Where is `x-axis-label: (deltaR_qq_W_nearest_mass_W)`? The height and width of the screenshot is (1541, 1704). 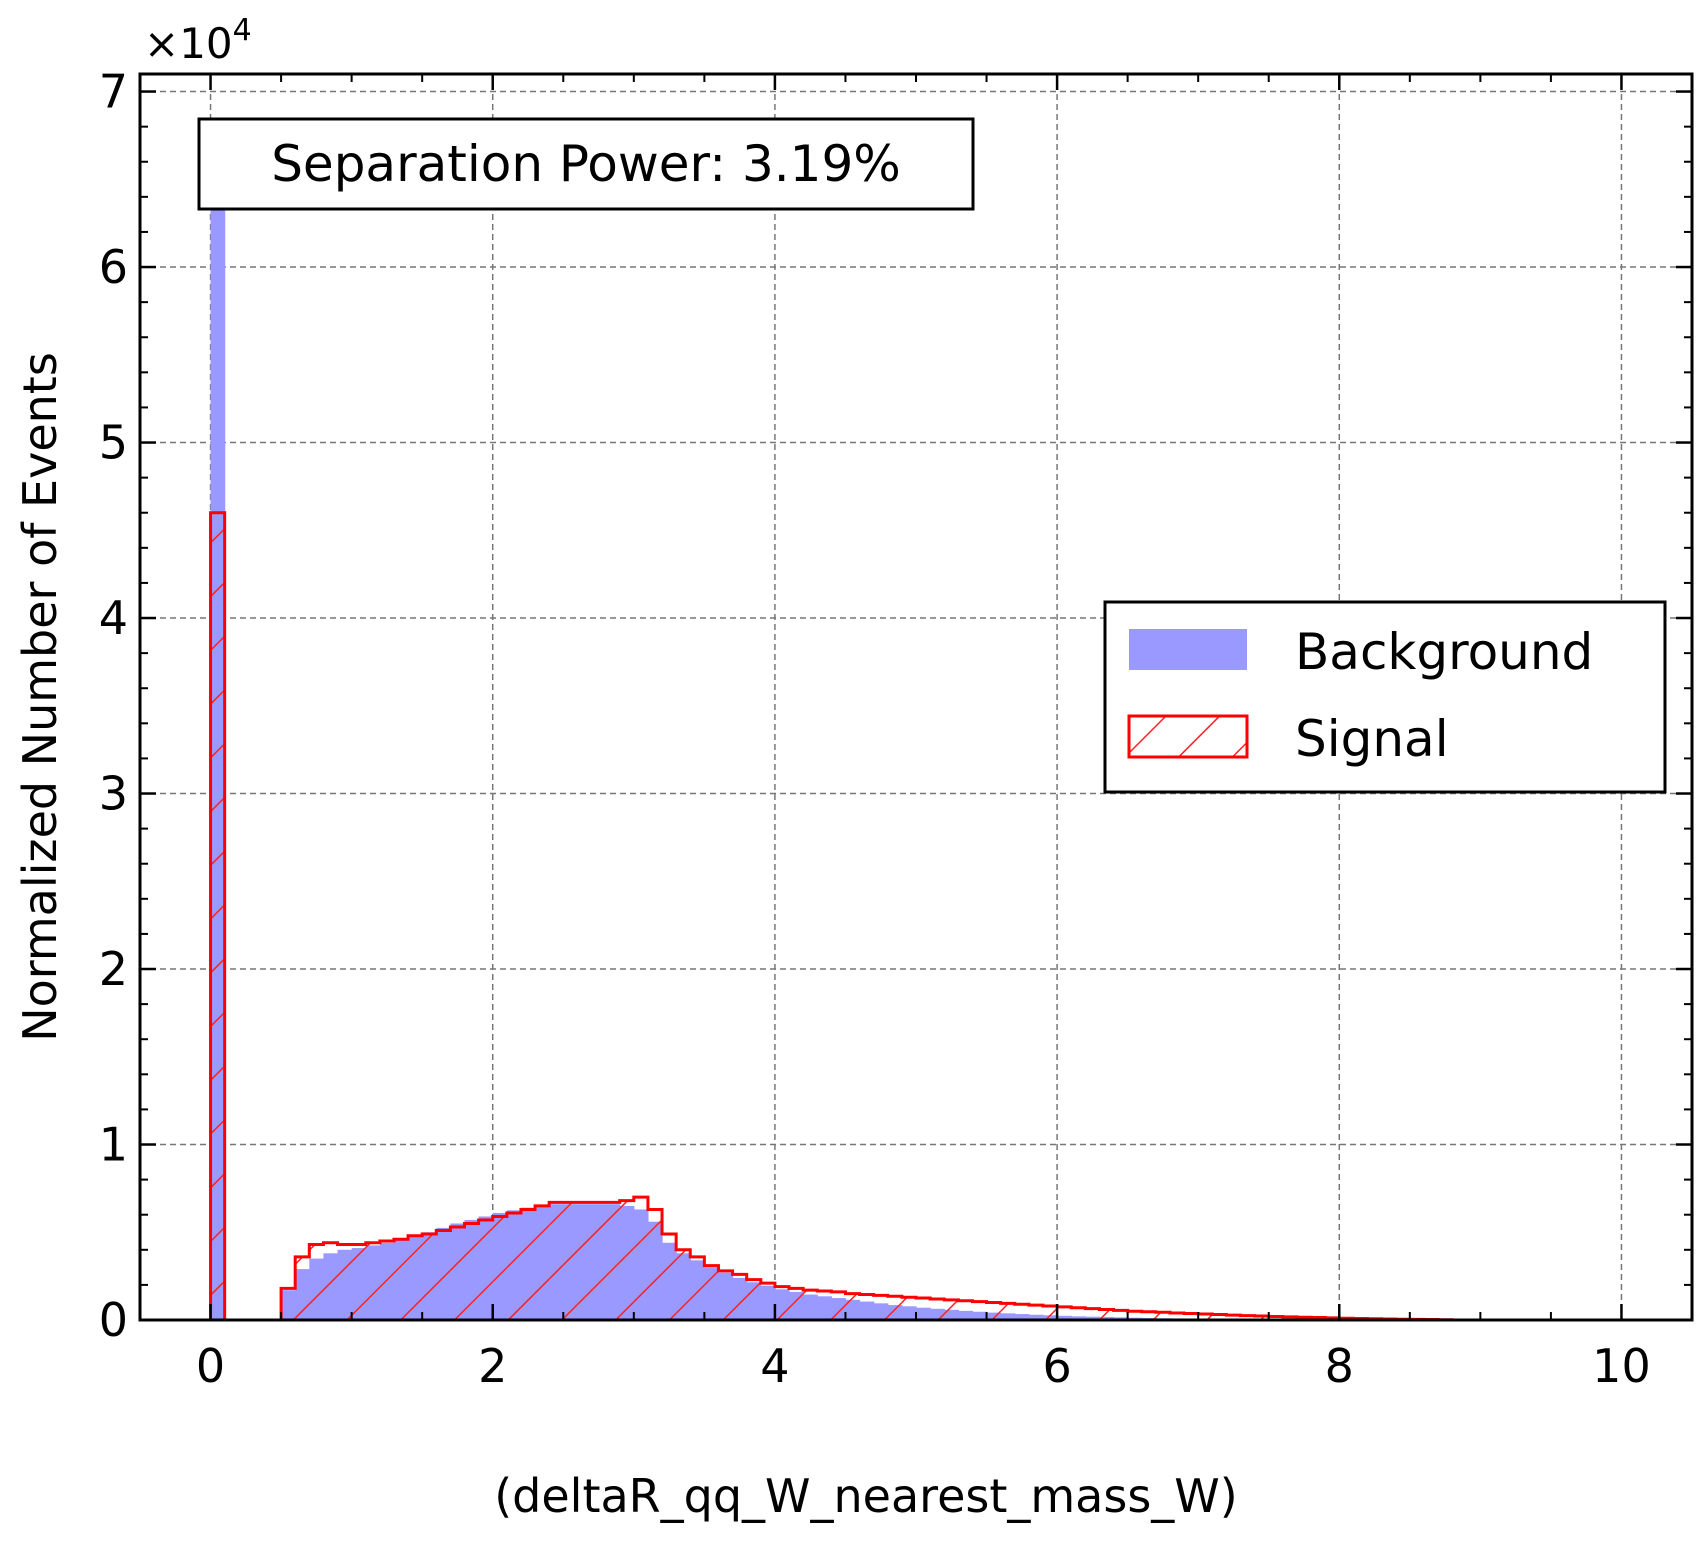
x-axis-label: (deltaR_qq_W_nearest_mass_W) is located at coordinates (866, 1496).